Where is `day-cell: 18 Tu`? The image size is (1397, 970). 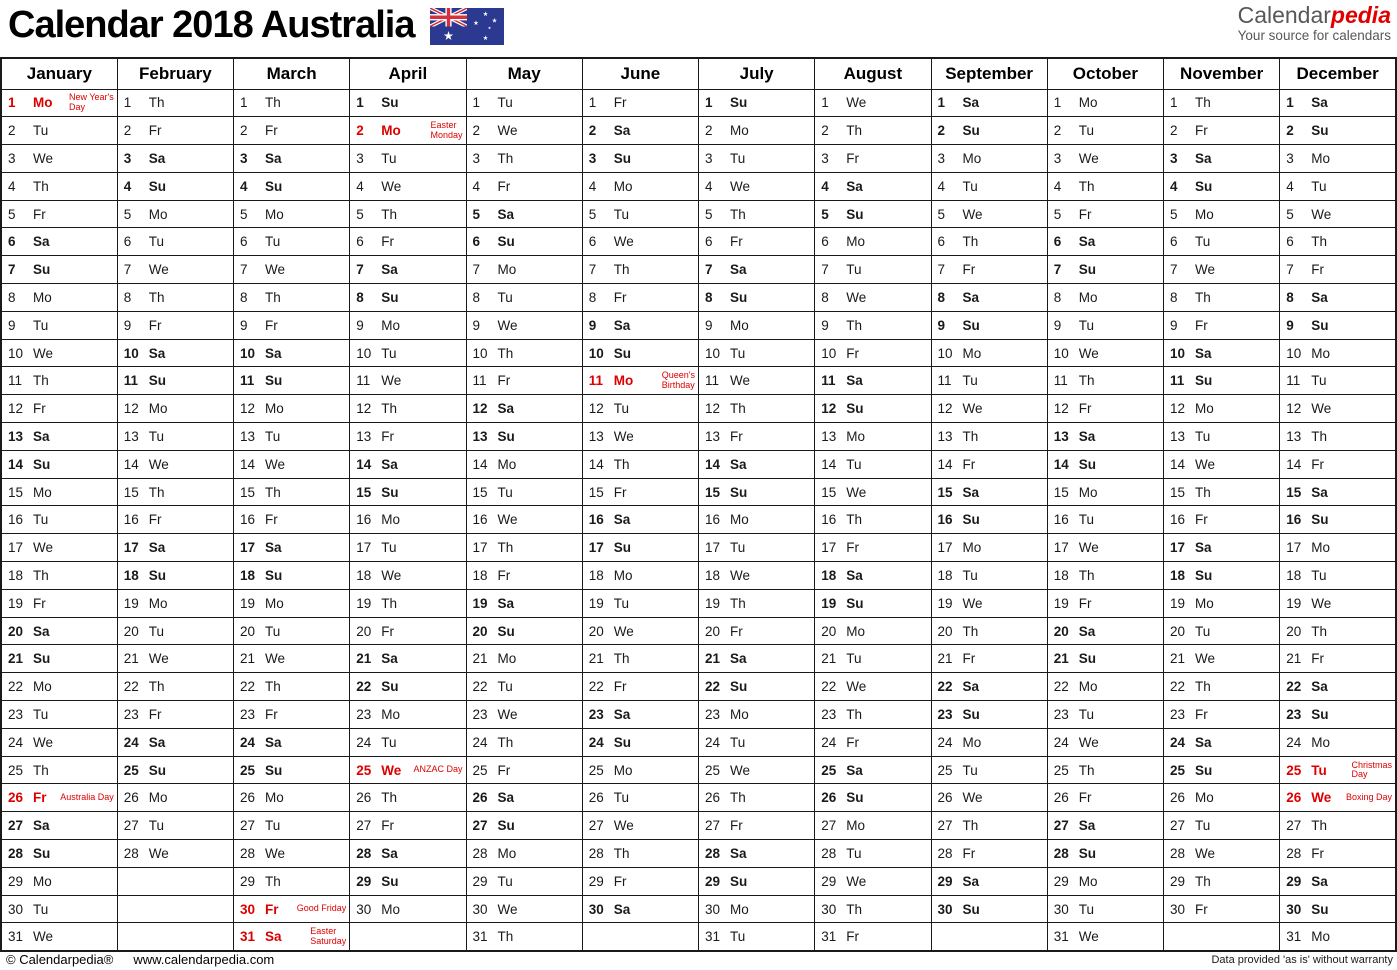
day-cell: 18 Tu is located at coordinates (989, 575).